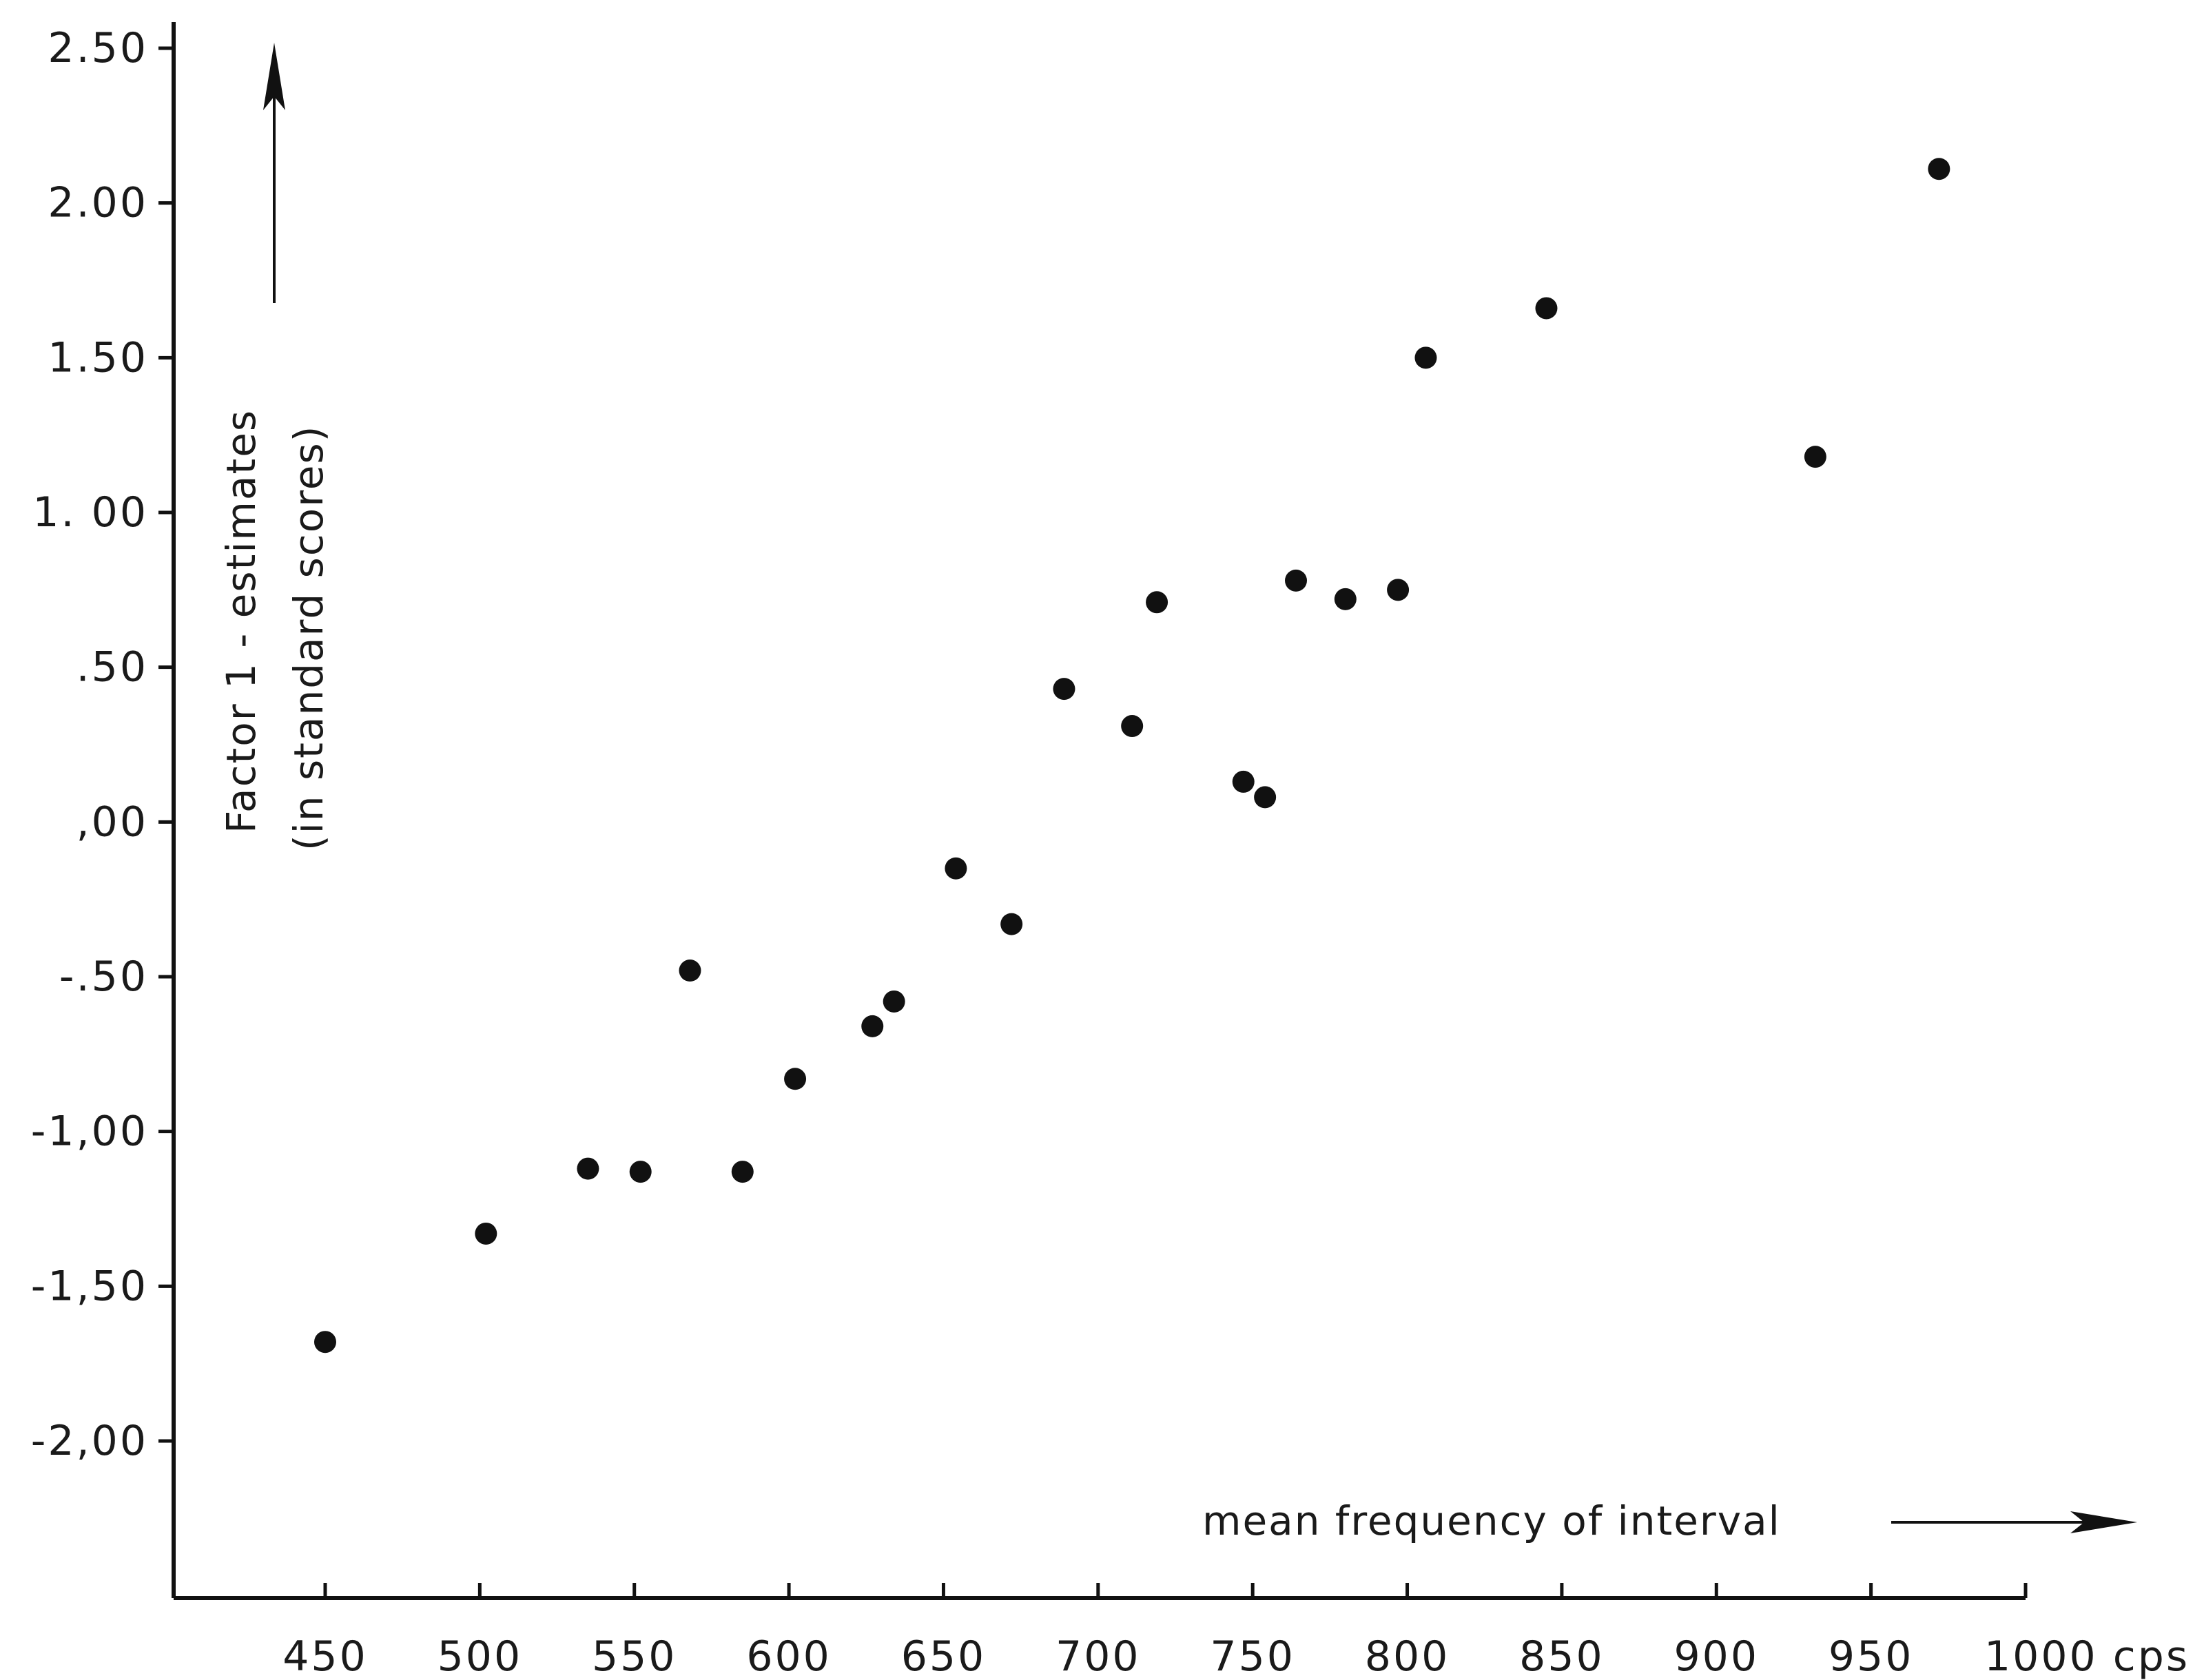  I want to click on x-tick-label: 950, so click(1871, 1656).